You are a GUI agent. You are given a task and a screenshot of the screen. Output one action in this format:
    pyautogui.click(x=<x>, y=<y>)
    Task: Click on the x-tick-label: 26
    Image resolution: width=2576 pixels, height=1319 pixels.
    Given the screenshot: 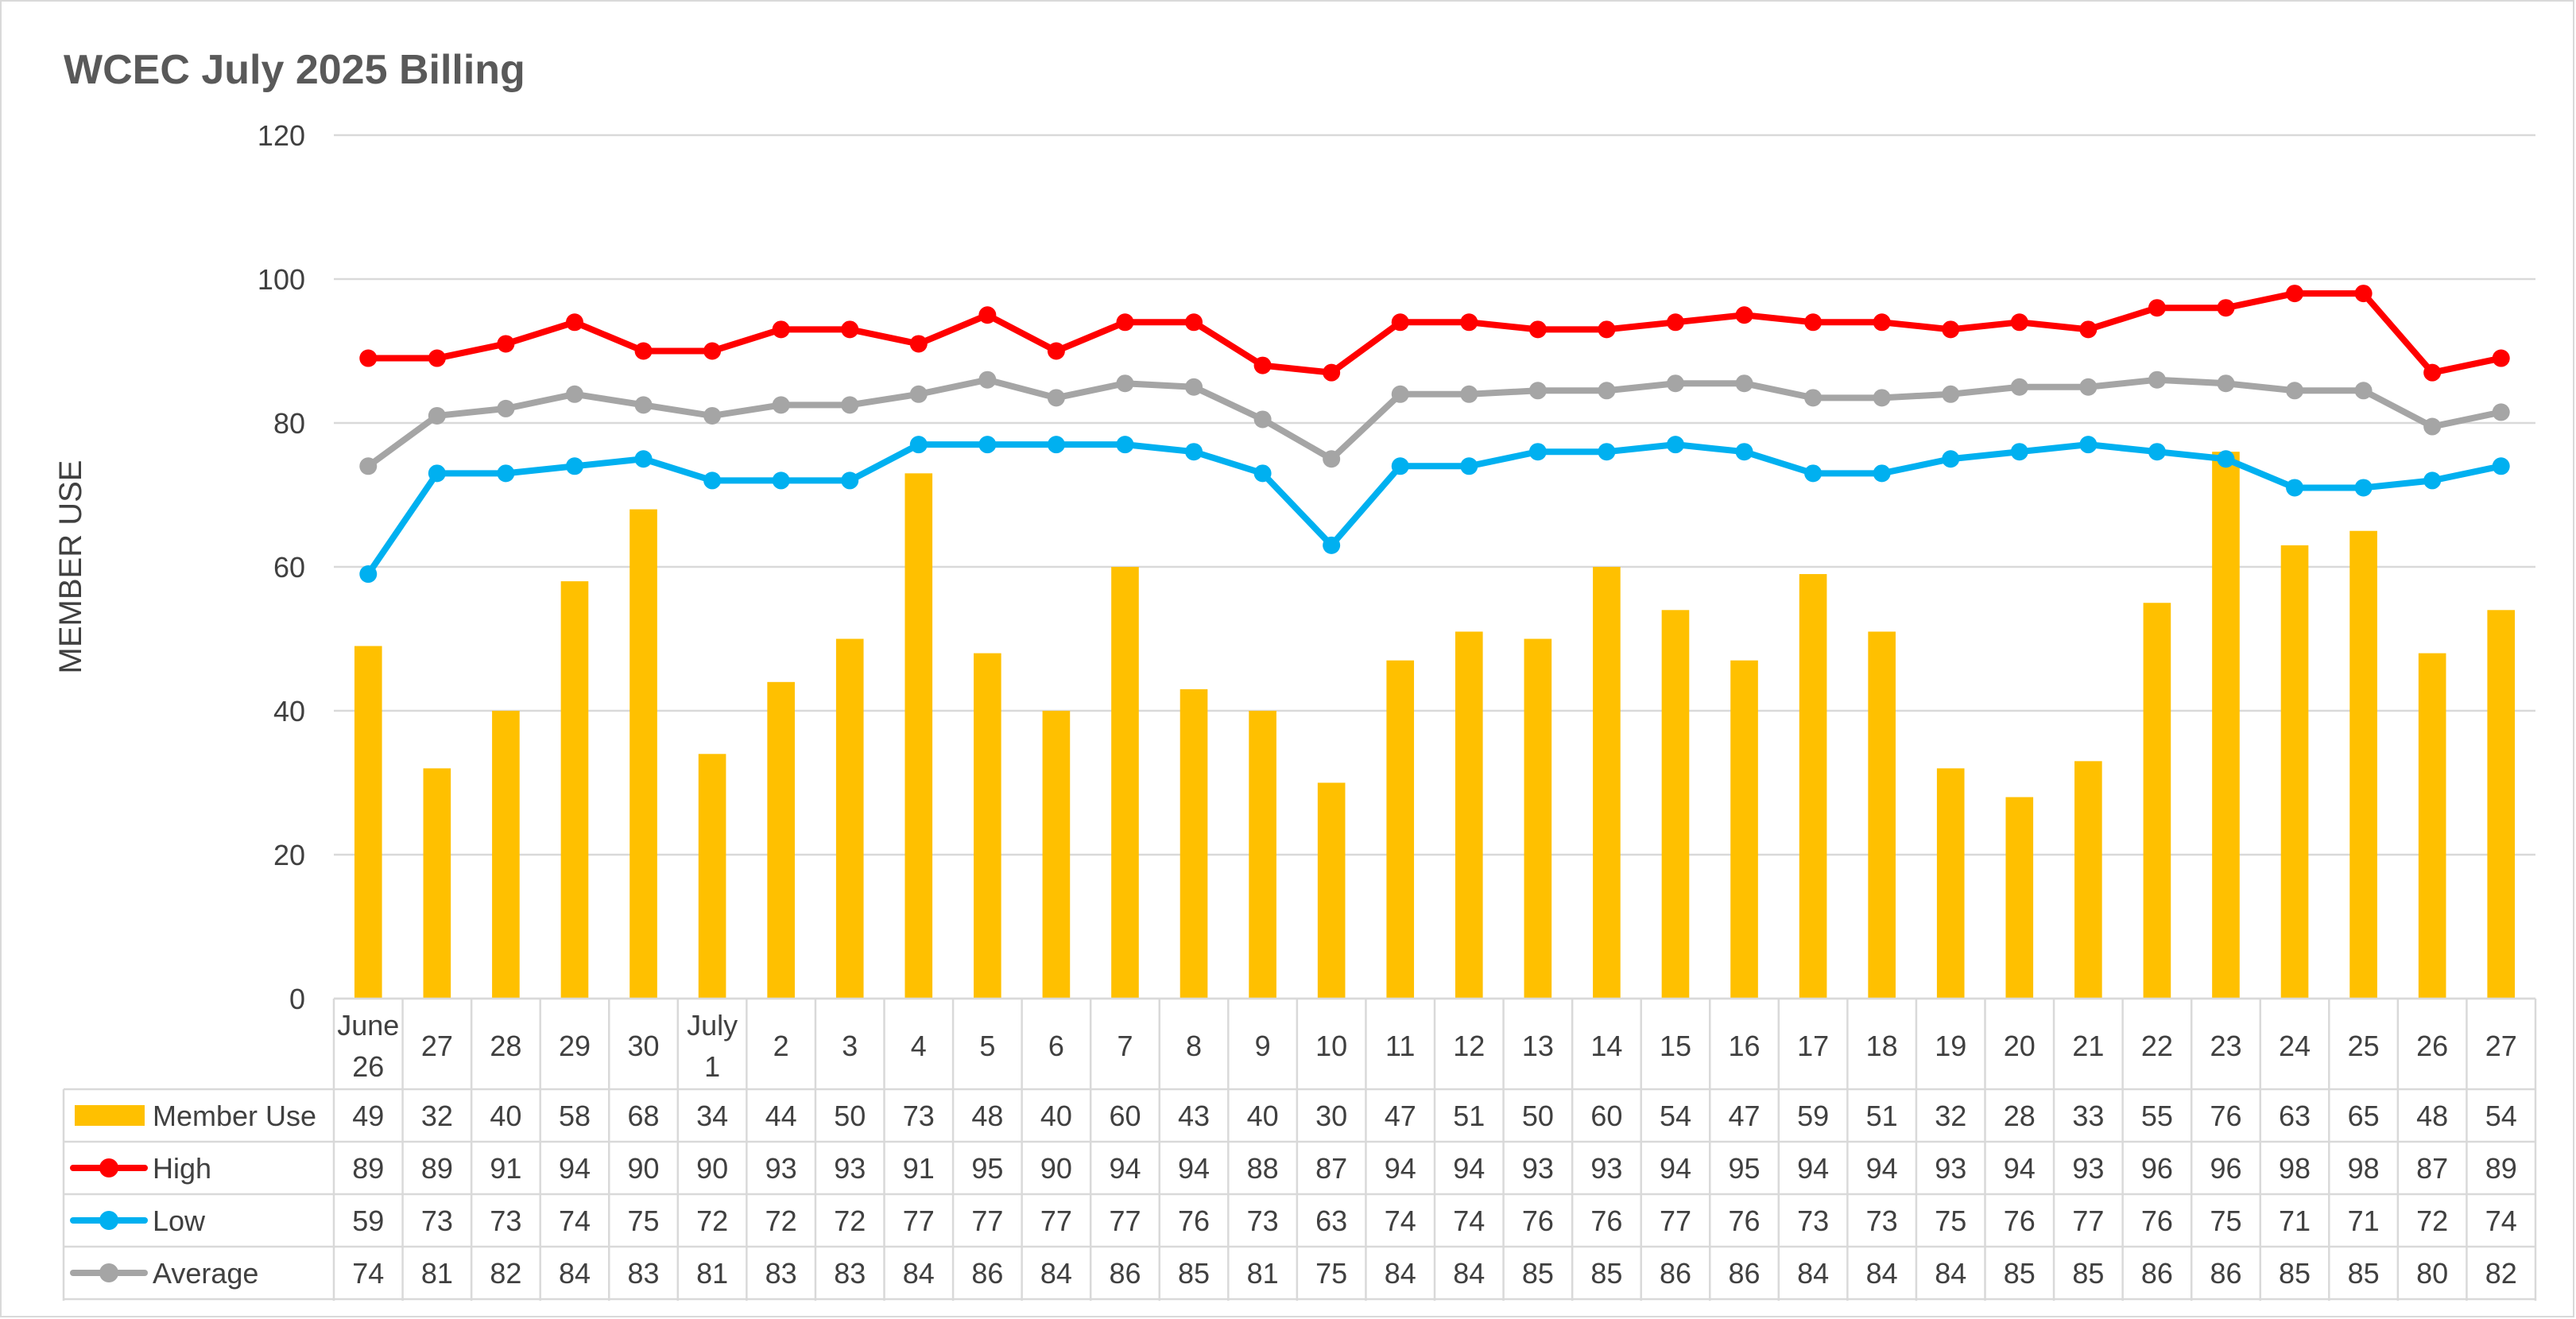 What is the action you would take?
    pyautogui.click(x=2432, y=1046)
    